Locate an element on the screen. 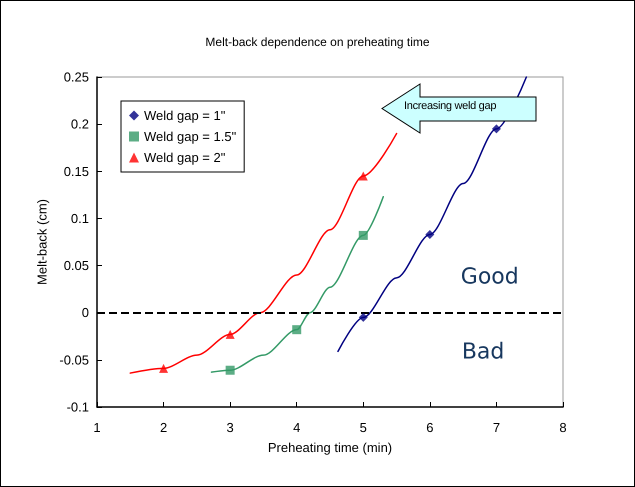 The width and height of the screenshot is (635, 487). y-tick-label: -0.1 is located at coordinates (77, 407).